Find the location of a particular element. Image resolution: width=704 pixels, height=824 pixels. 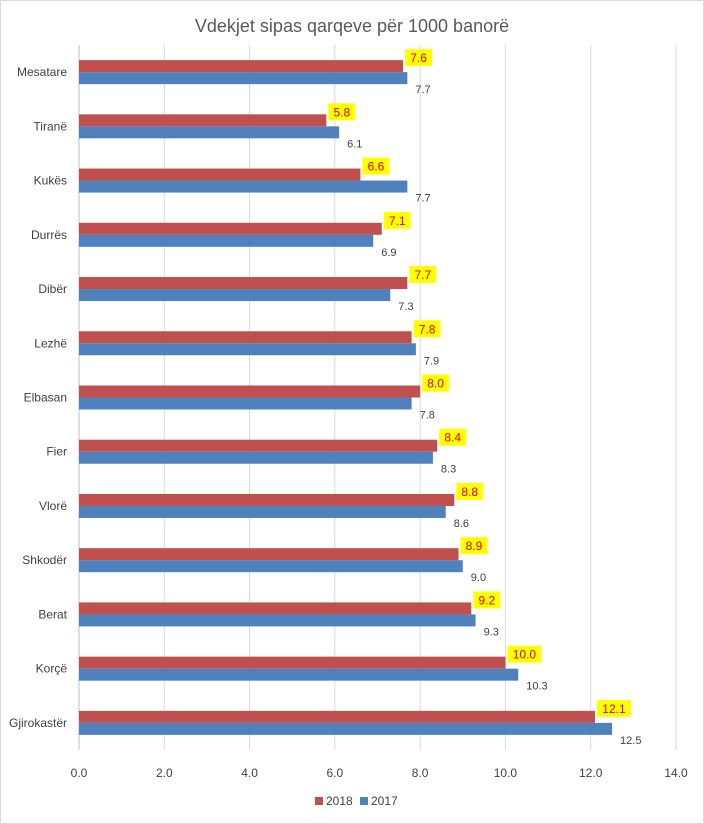

data-label-2018: 7.7 is located at coordinates (423, 275).